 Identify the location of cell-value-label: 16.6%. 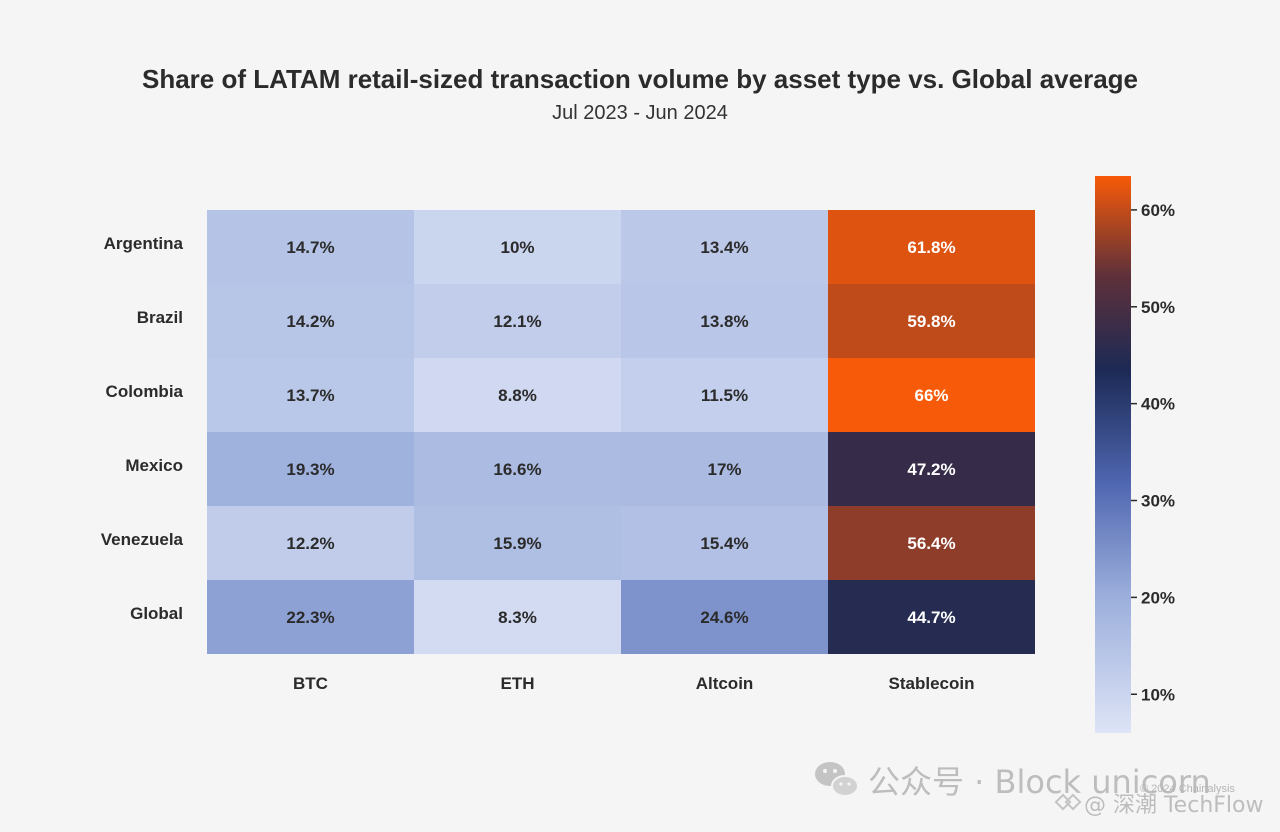
(517, 469).